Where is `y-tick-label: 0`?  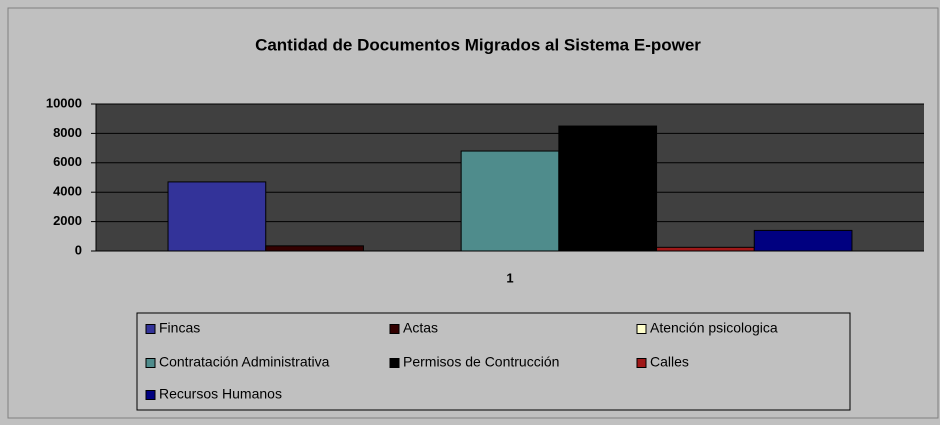 y-tick-label: 0 is located at coordinates (78, 249).